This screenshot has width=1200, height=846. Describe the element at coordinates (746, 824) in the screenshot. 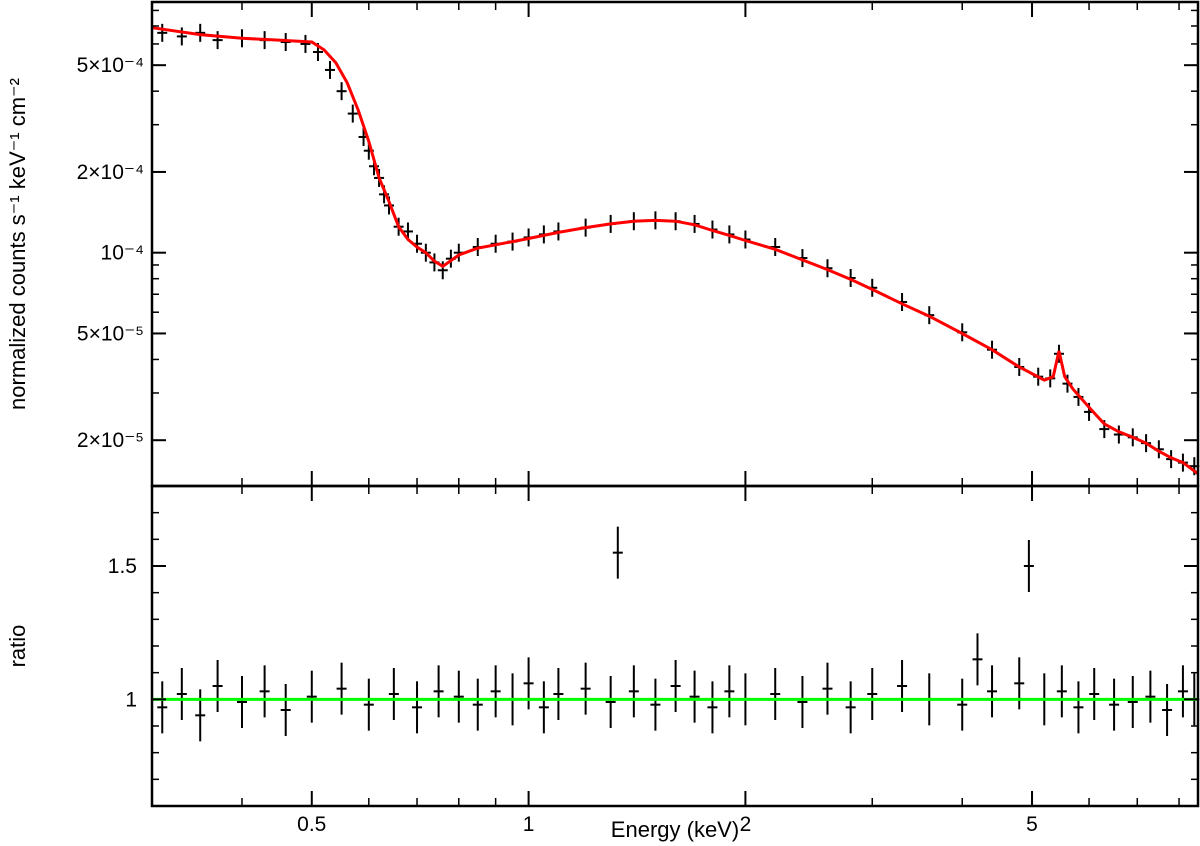

I see `x-tick-label: 2` at that location.